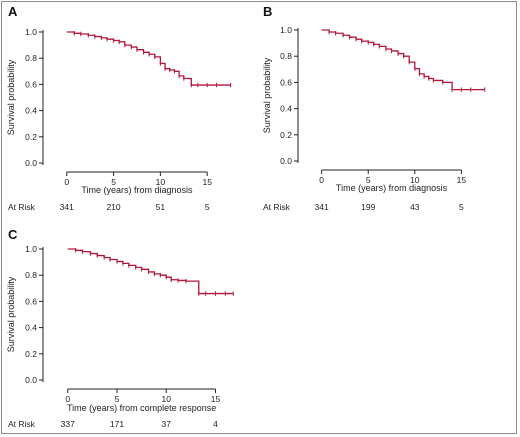 The width and height of the screenshot is (520, 437). I want to click on x-axis-title: Time (years) from complete response, so click(141, 408).